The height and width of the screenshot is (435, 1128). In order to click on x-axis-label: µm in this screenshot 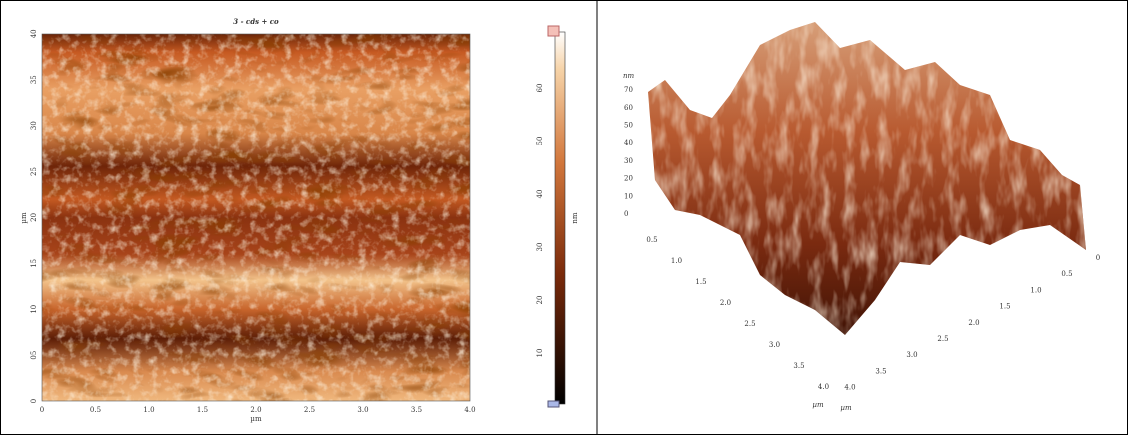, I will do `click(256, 419)`.